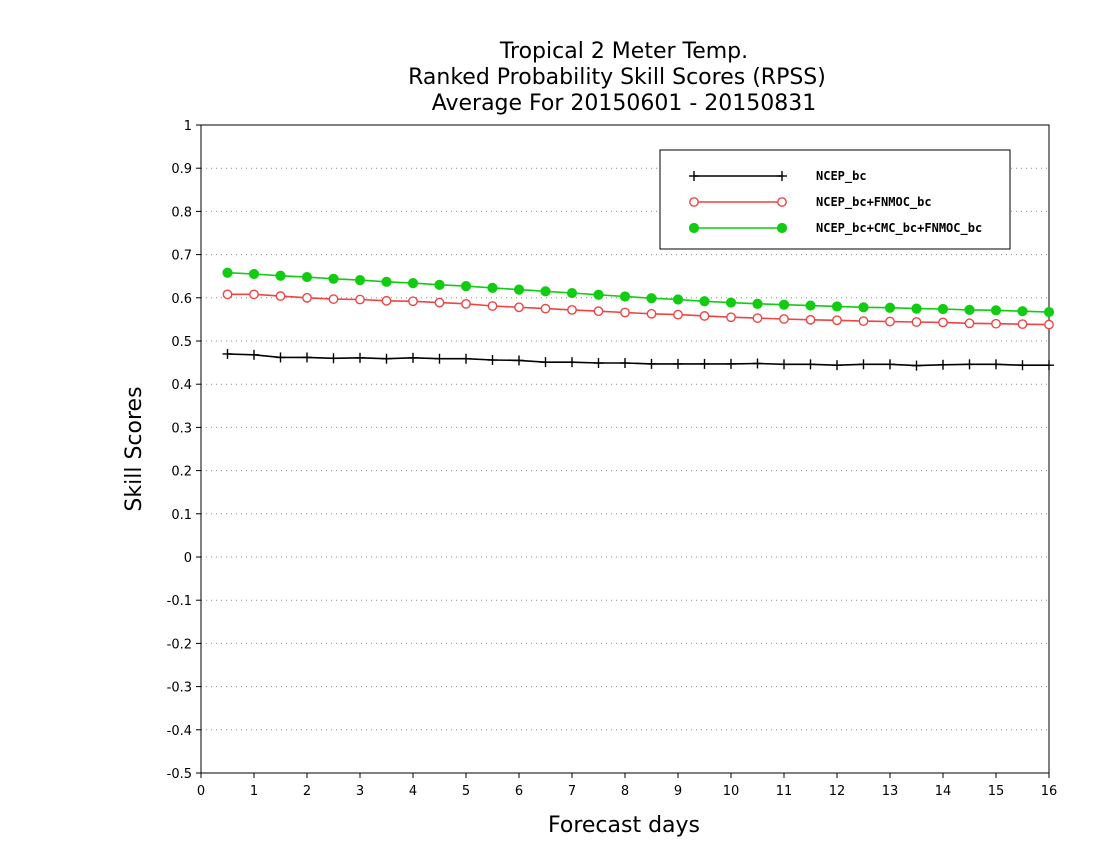  I want to click on x-tick-label-5: 5, so click(466, 791).